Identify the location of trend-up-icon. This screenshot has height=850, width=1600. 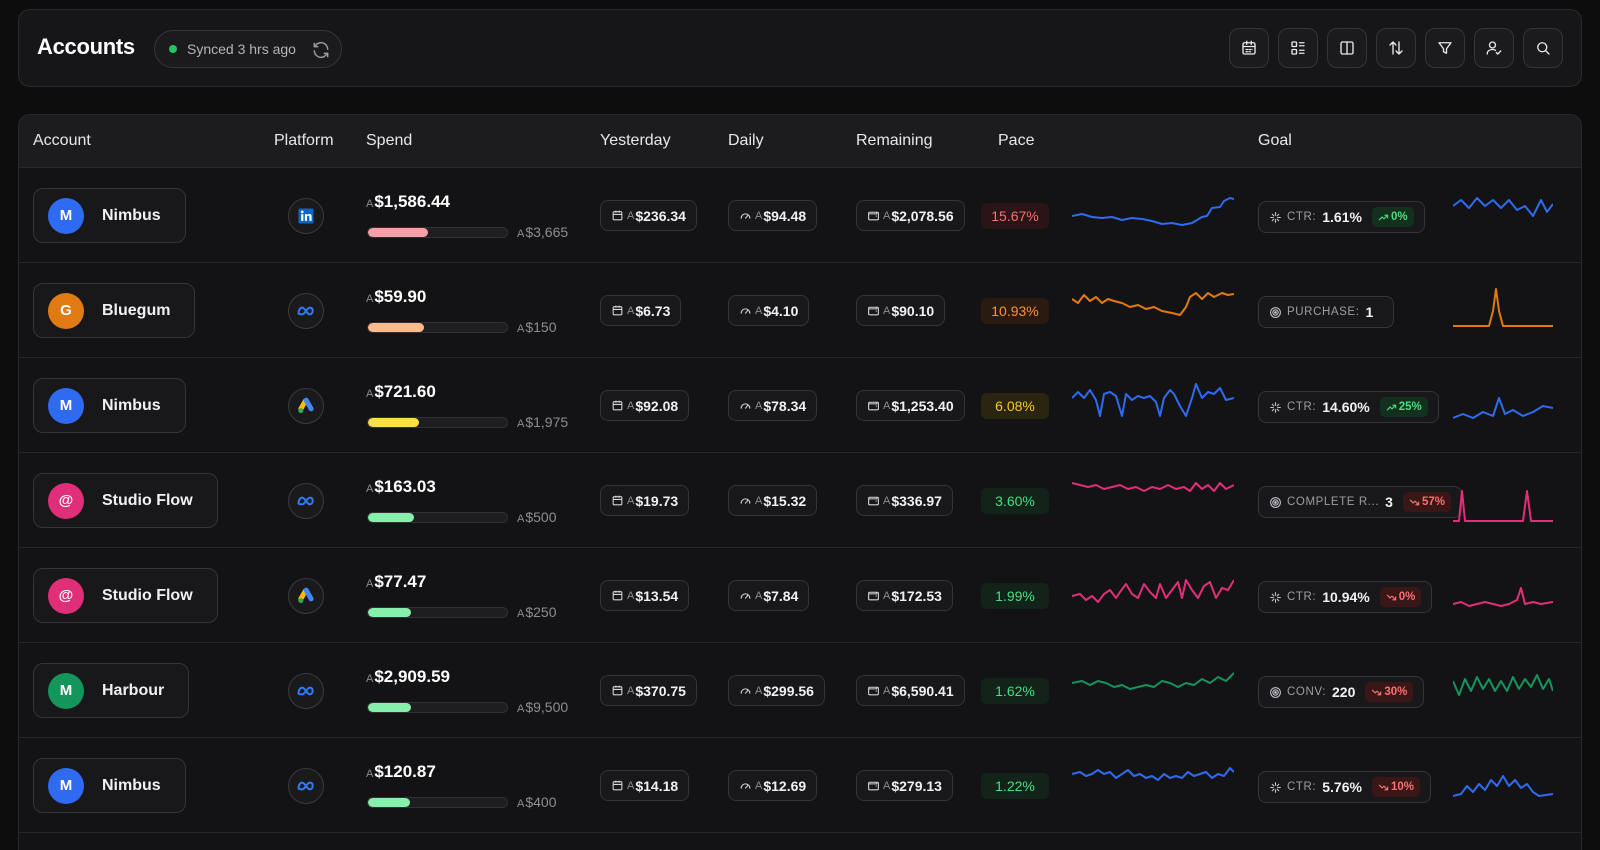
(1383, 217).